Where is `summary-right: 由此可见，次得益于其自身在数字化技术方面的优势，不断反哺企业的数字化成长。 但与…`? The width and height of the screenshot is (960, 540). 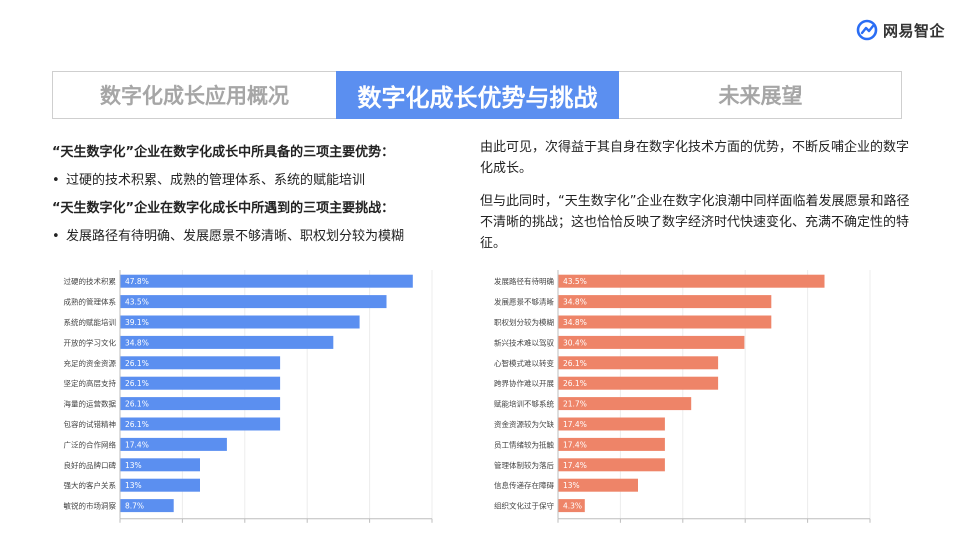
summary-right: 由此可见，次得益于其自身在数字化技术方面的优势，不断反哺企业的数字化成长。 但与… is located at coordinates (695, 201).